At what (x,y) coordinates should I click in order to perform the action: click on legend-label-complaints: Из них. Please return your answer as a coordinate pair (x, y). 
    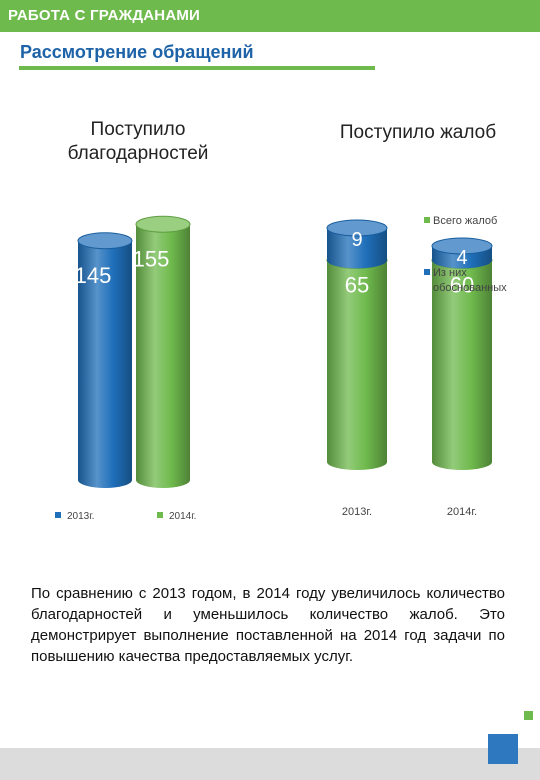
    Looking at the image, I should click on (450, 273).